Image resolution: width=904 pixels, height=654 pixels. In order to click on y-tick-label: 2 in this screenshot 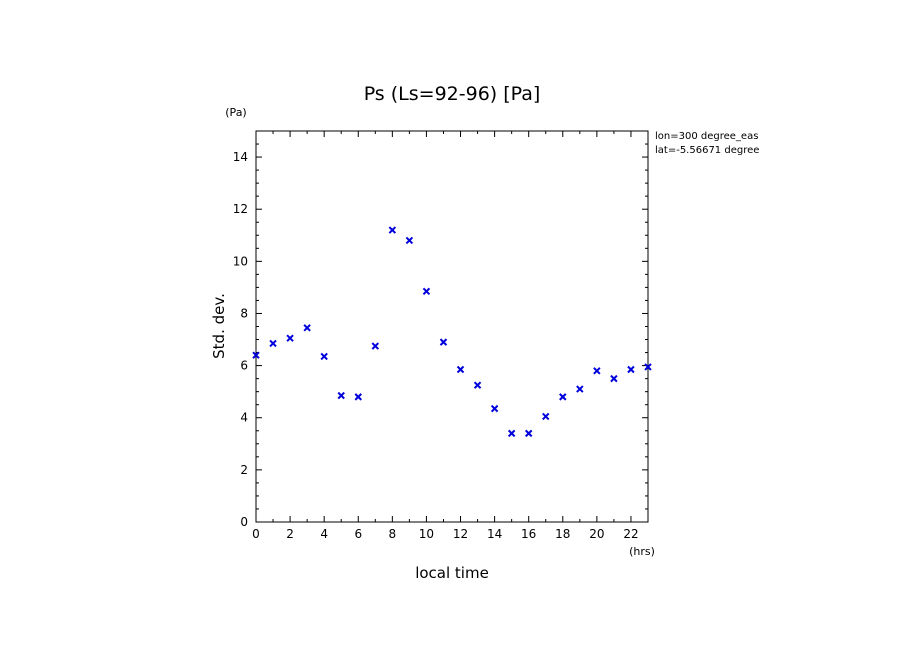, I will do `click(244, 470)`.